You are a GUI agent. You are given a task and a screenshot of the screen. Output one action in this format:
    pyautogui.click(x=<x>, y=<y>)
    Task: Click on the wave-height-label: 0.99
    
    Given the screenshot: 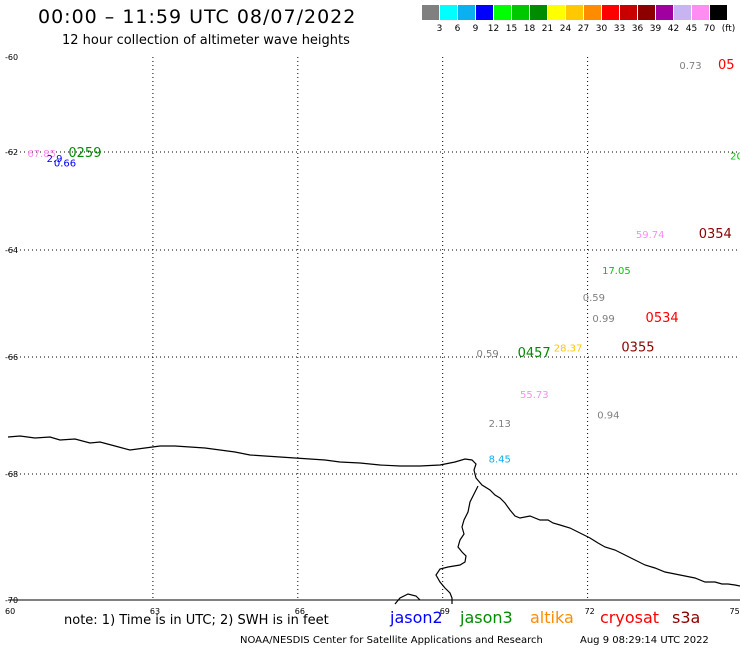 What is the action you would take?
    pyautogui.click(x=603, y=319)
    